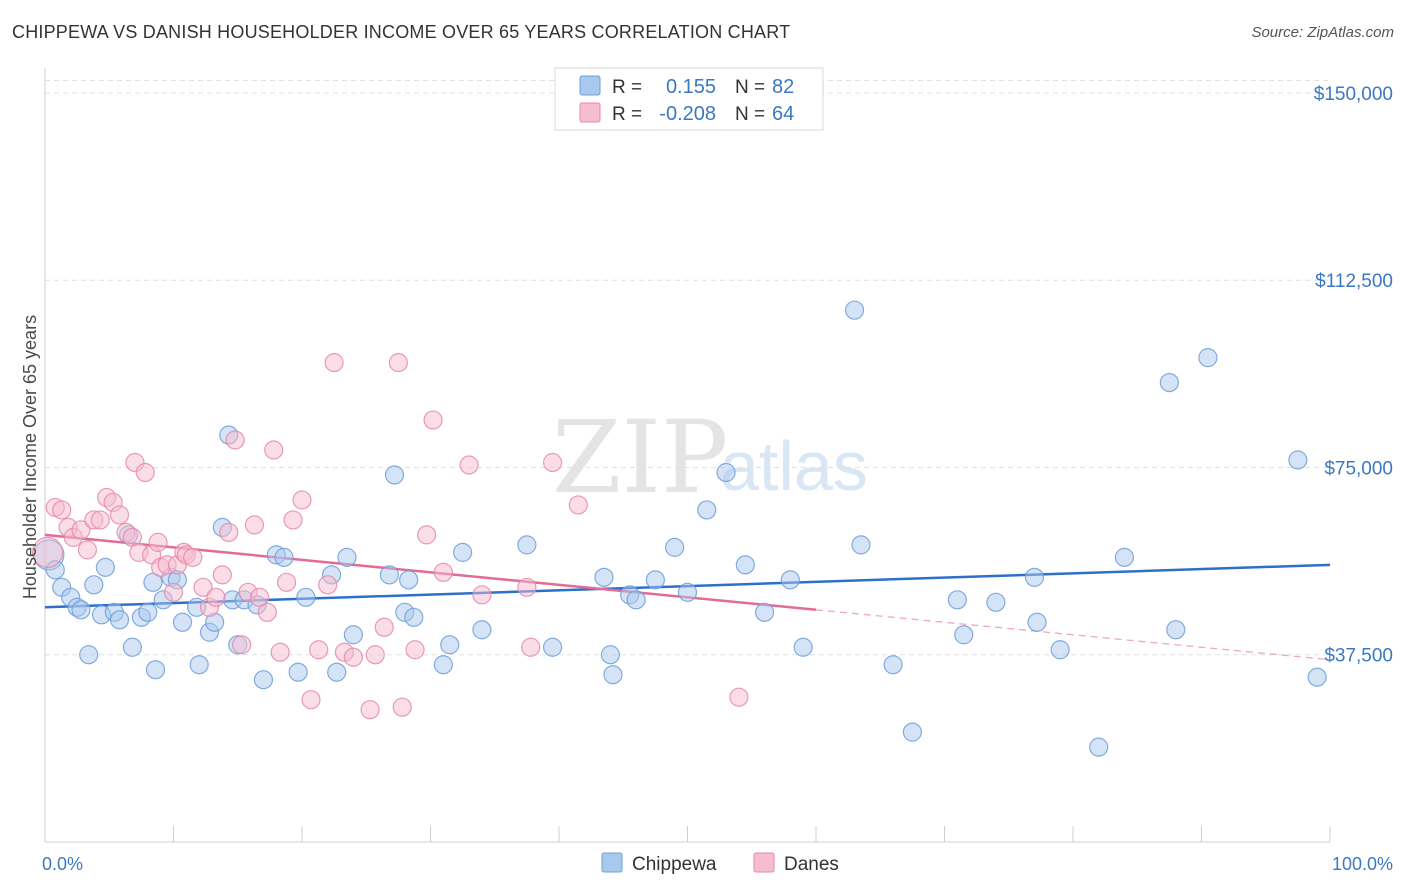  I want to click on stats-swatch-chippewa, so click(590, 85).